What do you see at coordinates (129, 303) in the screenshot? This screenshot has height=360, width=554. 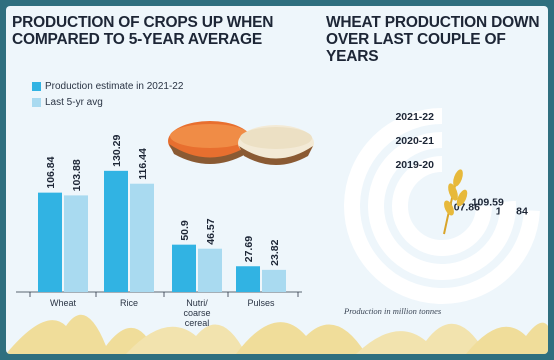 I see `category-label: Rice` at bounding box center [129, 303].